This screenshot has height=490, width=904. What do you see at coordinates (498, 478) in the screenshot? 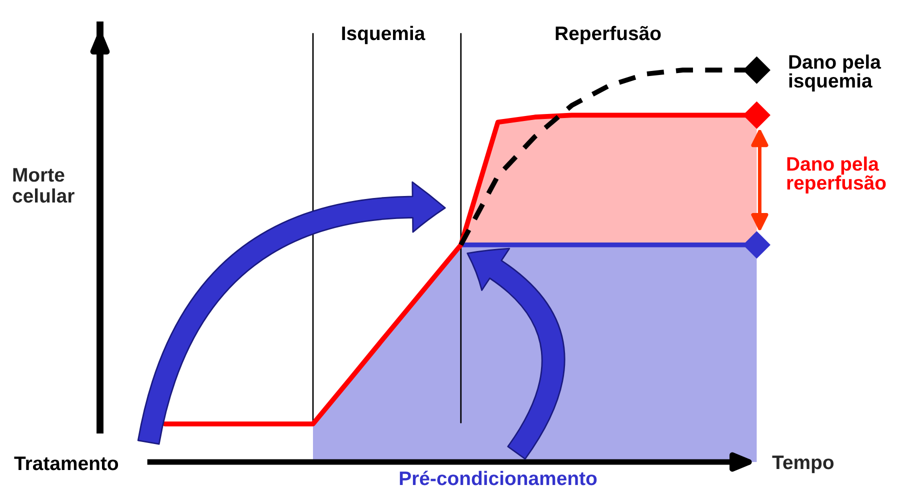
I see `text: Pré-condicionamento` at bounding box center [498, 478].